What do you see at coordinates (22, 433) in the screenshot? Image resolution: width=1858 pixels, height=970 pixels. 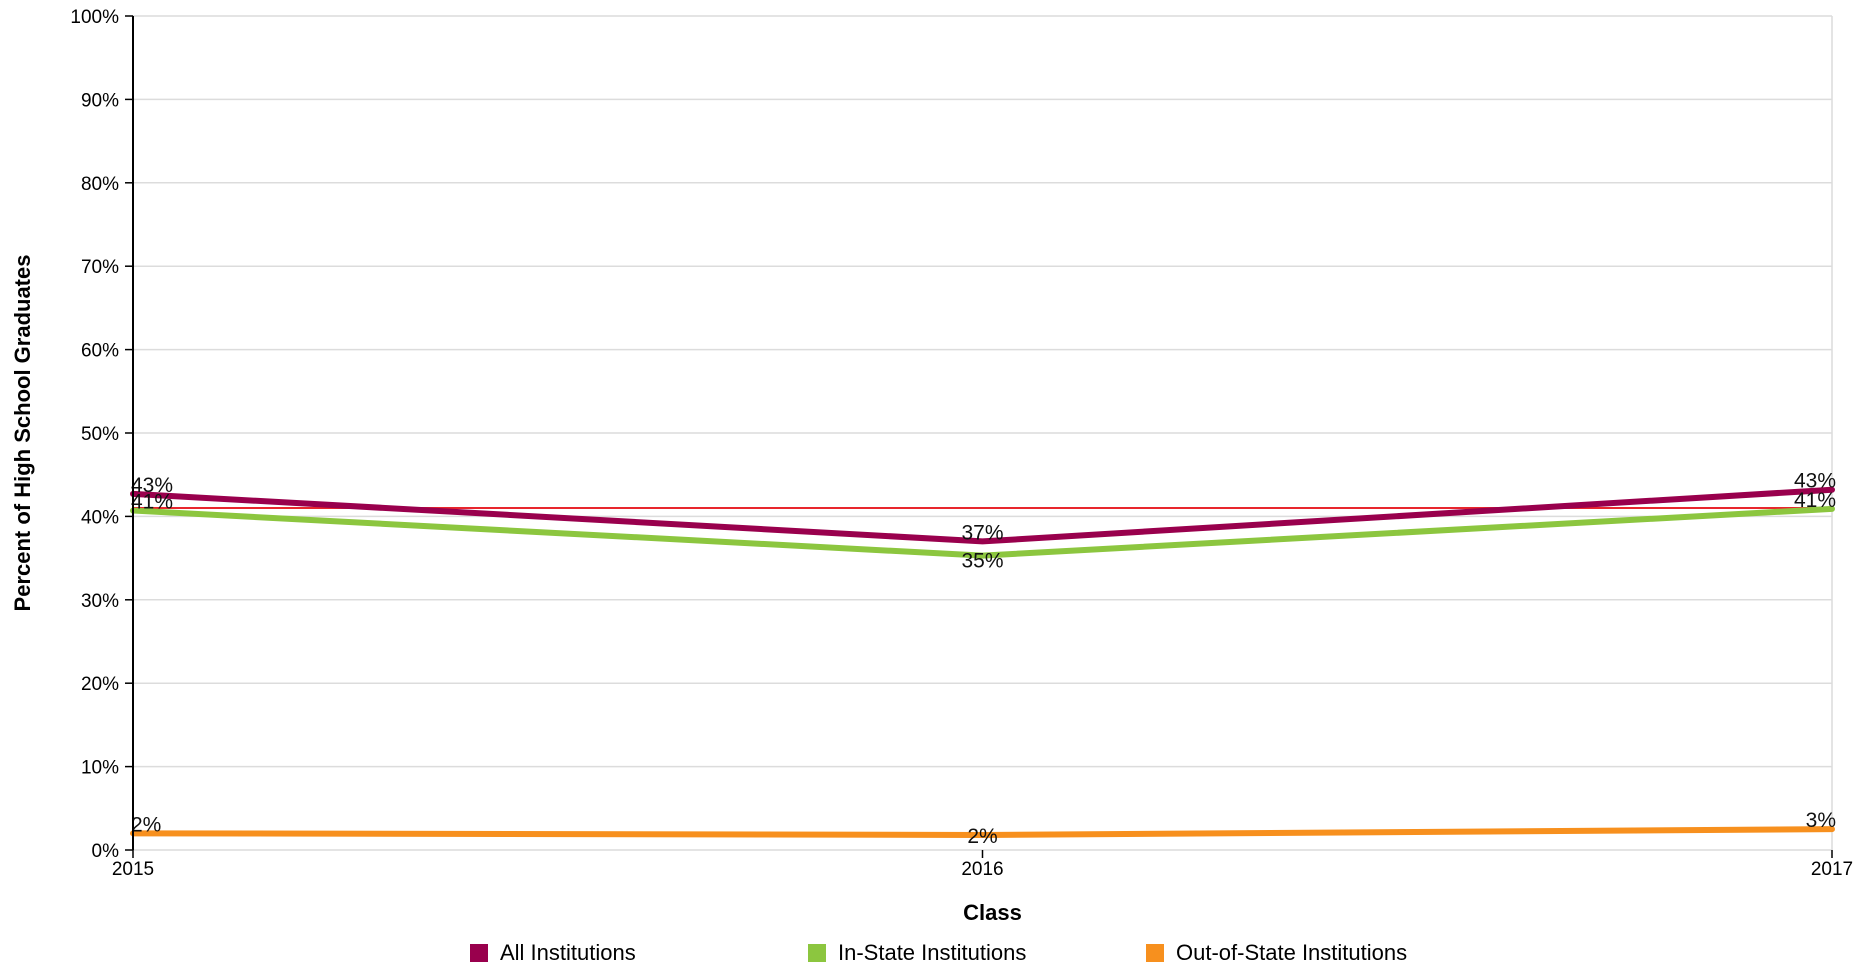 I see `y-axis-title: Percent of High School Graduates` at bounding box center [22, 433].